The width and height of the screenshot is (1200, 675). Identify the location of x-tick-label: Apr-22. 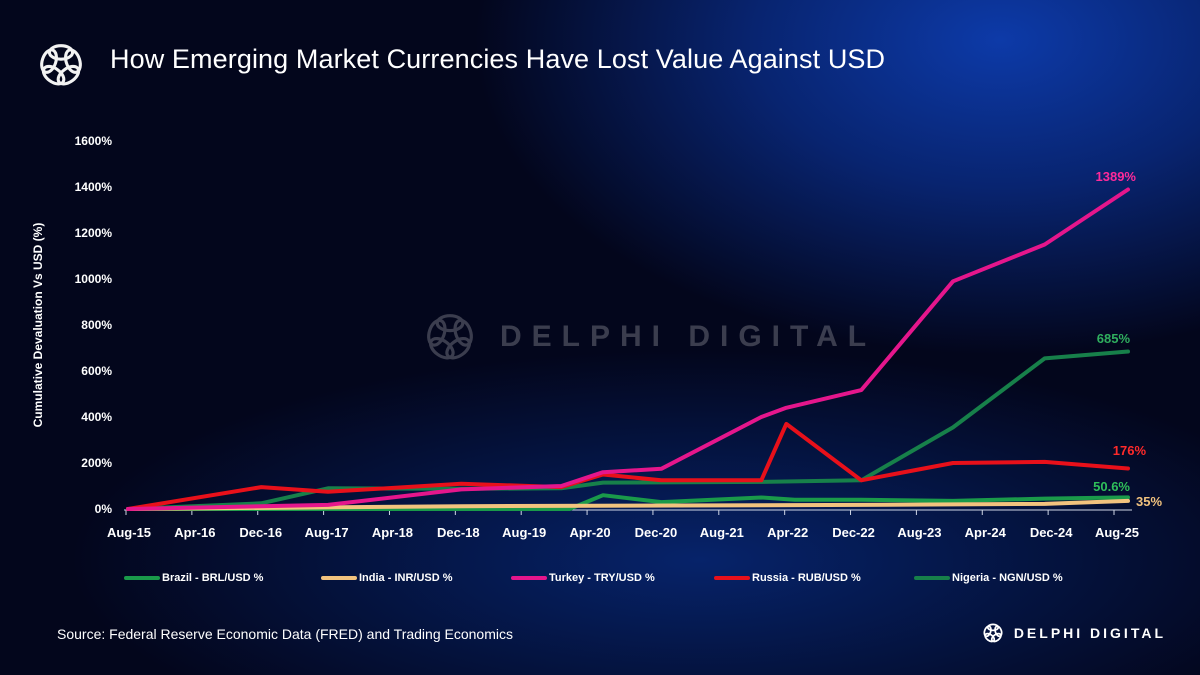
(787, 532).